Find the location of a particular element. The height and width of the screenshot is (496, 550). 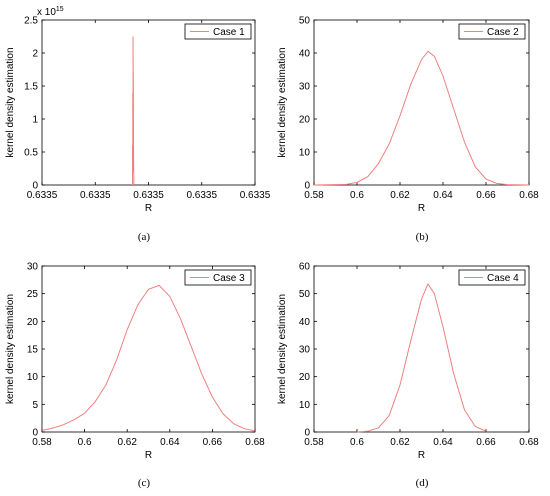

panel-caption: (d) is located at coordinates (422, 483).